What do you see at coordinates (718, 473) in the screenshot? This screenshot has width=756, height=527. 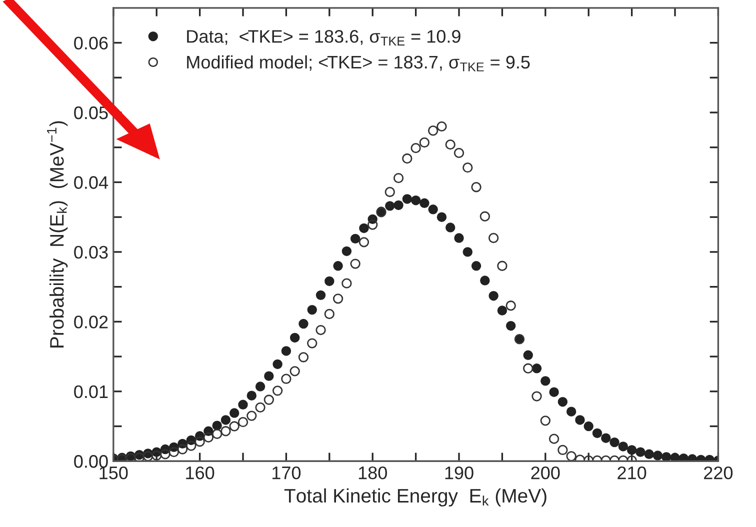 I see `x-tick-label: 220` at bounding box center [718, 473].